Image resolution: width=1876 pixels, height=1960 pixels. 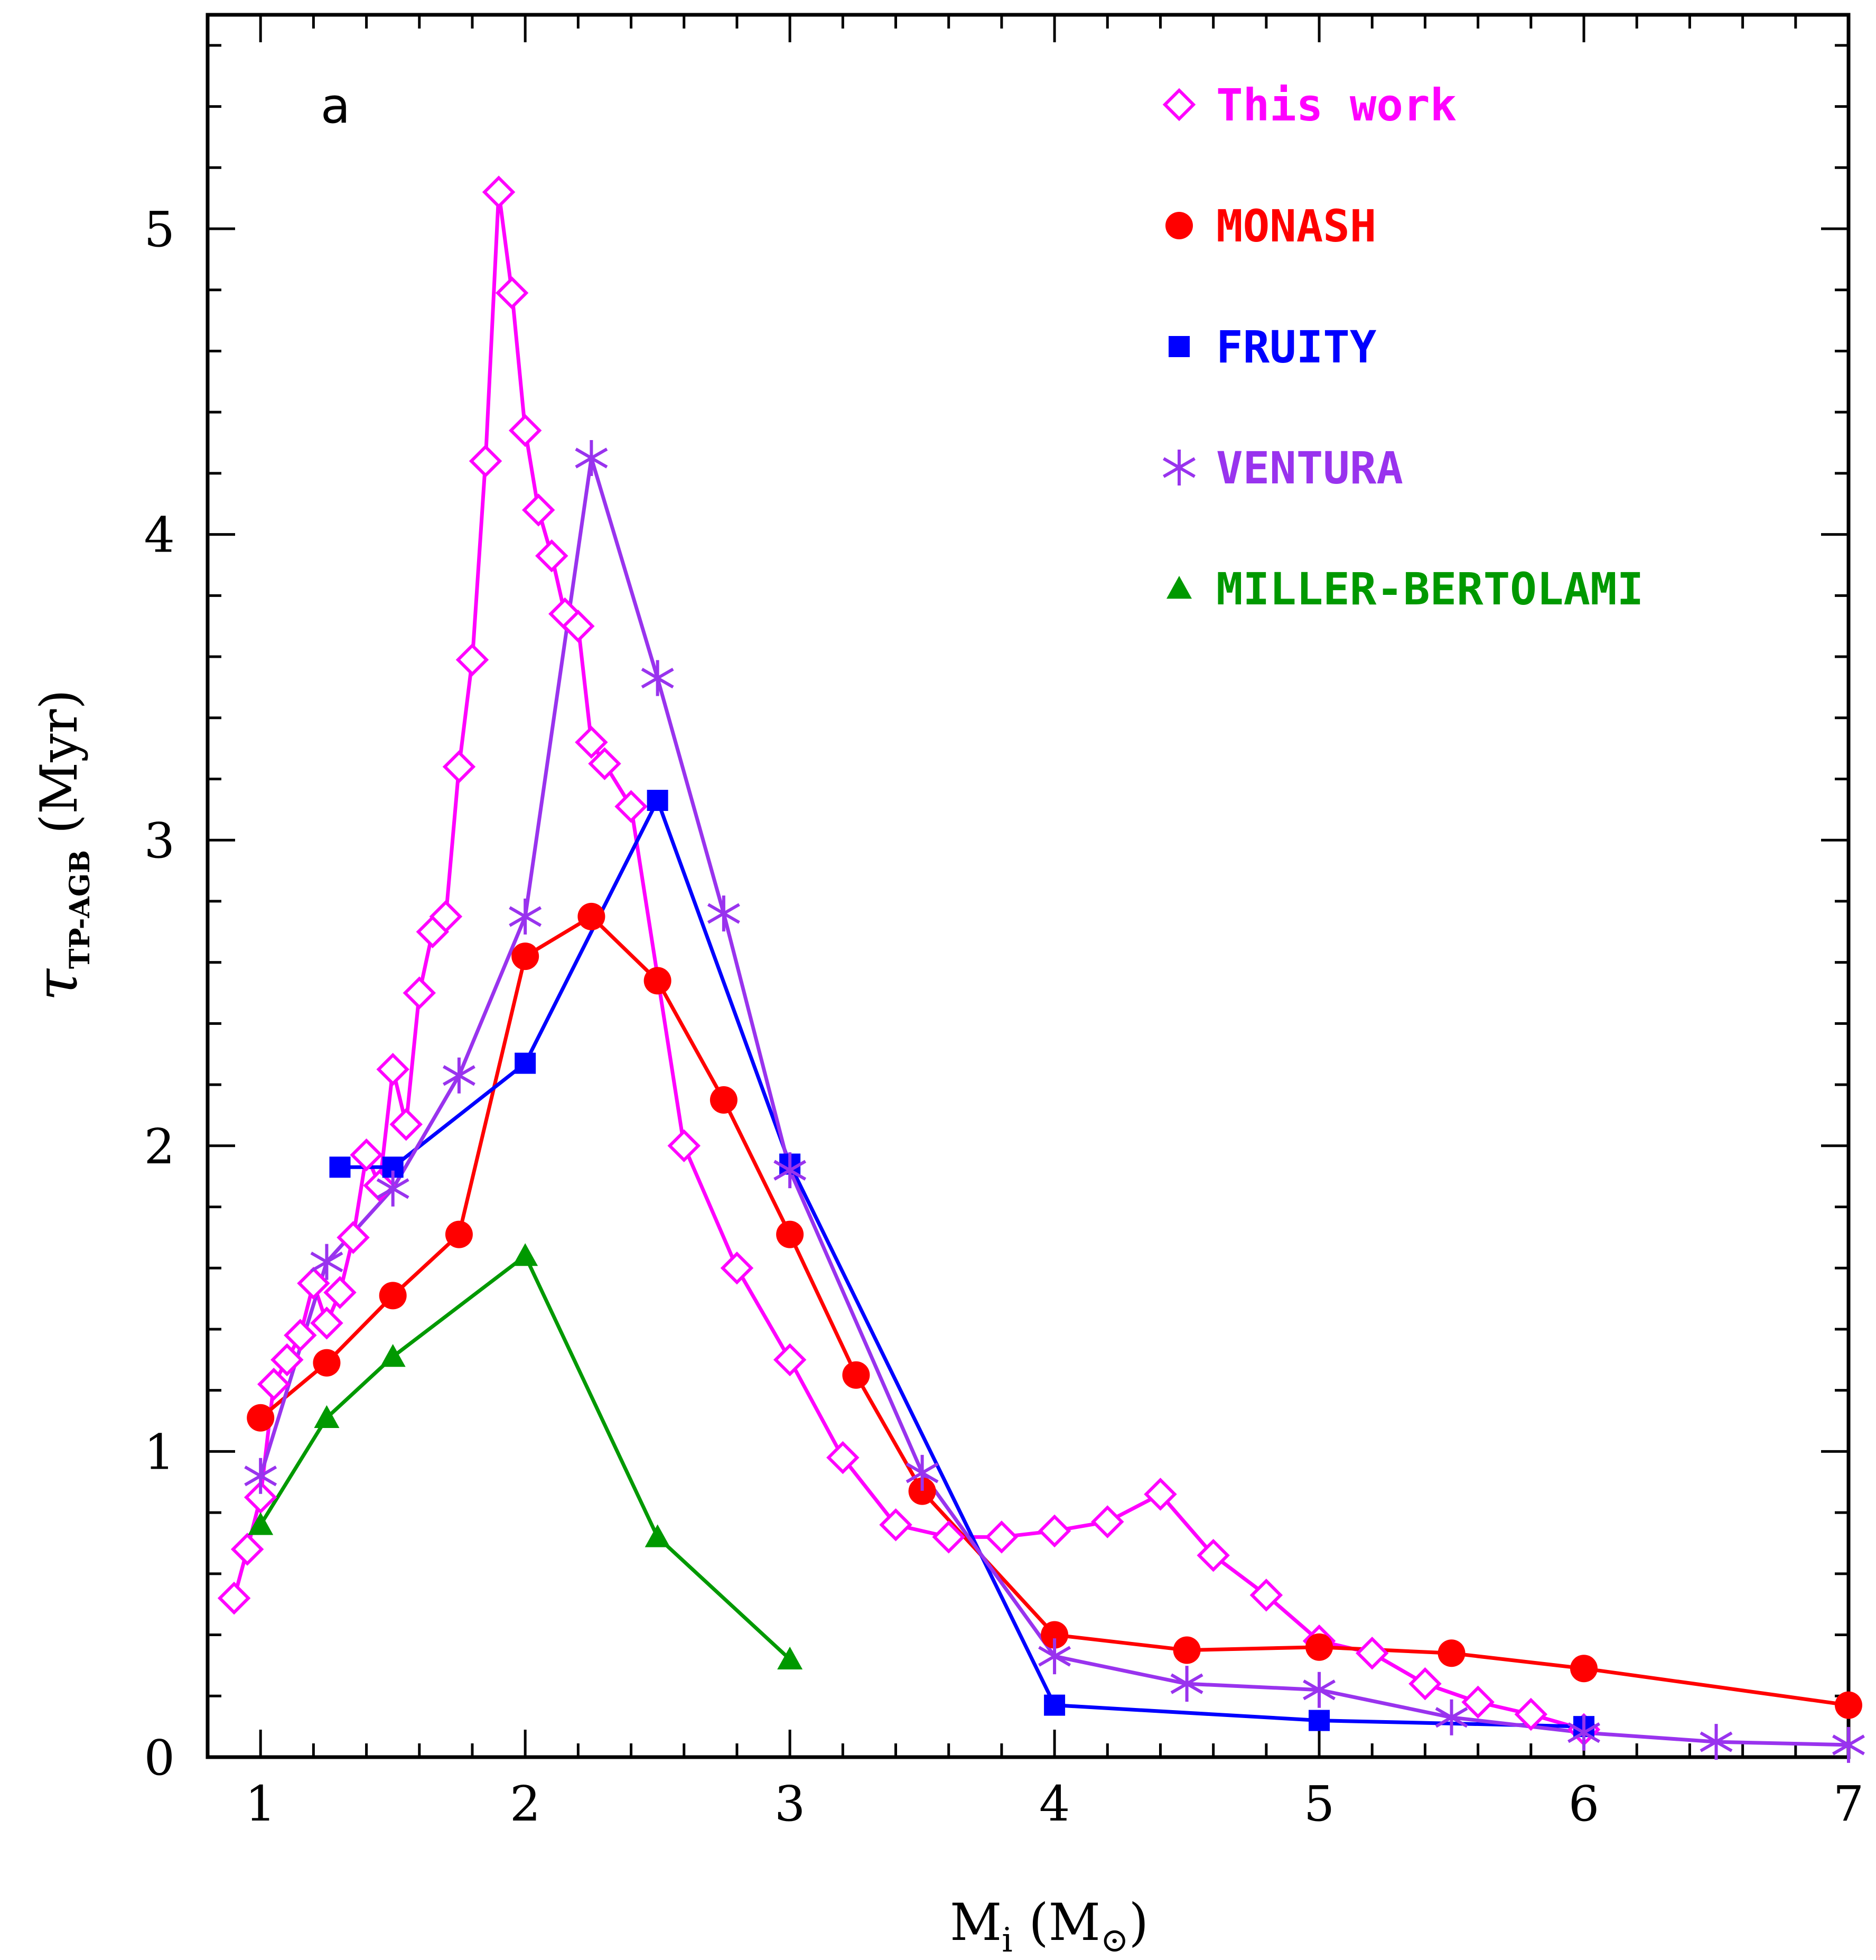 What do you see at coordinates (260, 1804) in the screenshot?
I see `x-tick-label: 1` at bounding box center [260, 1804].